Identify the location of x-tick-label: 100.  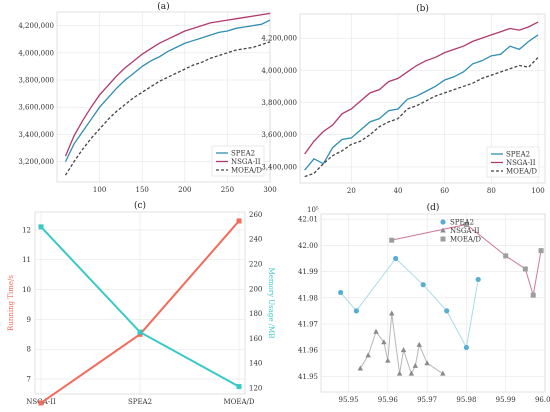
(99, 190).